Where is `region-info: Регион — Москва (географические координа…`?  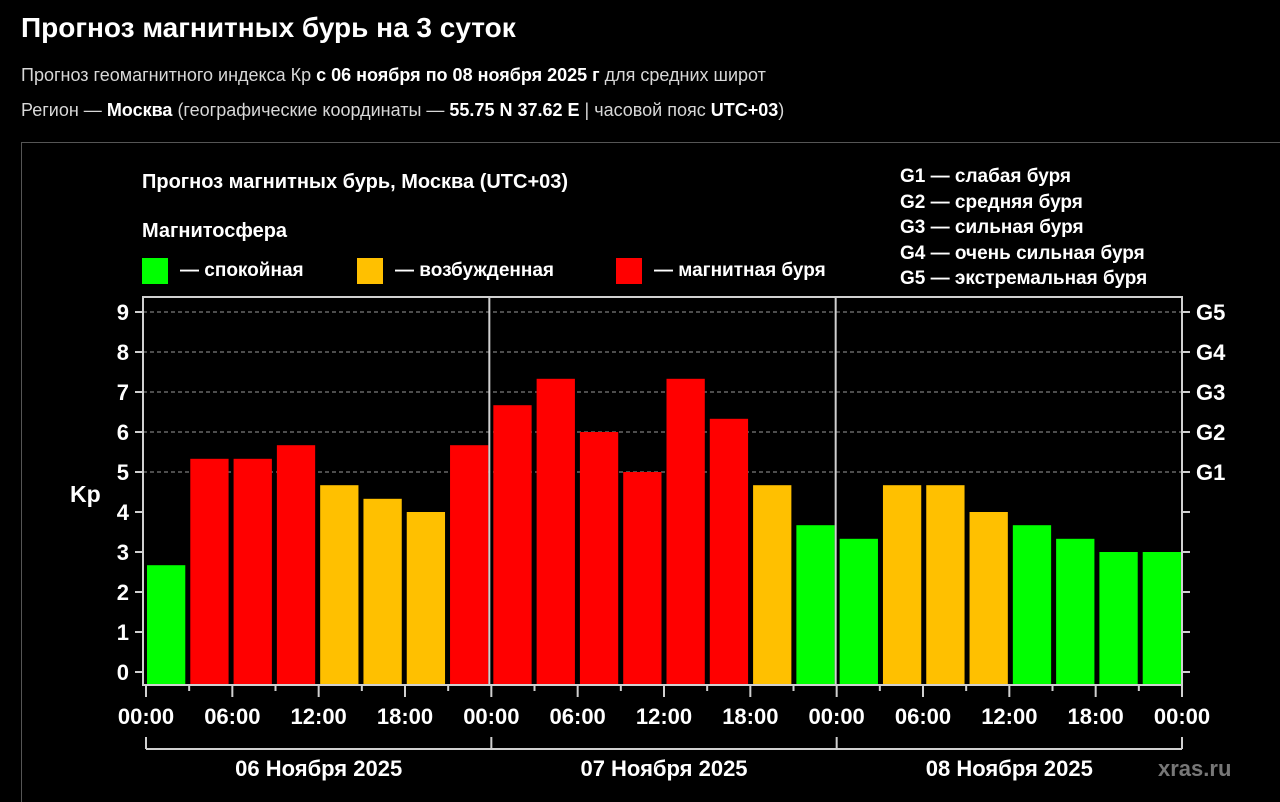 region-info: Регион — Москва (географические координа… is located at coordinates (403, 110).